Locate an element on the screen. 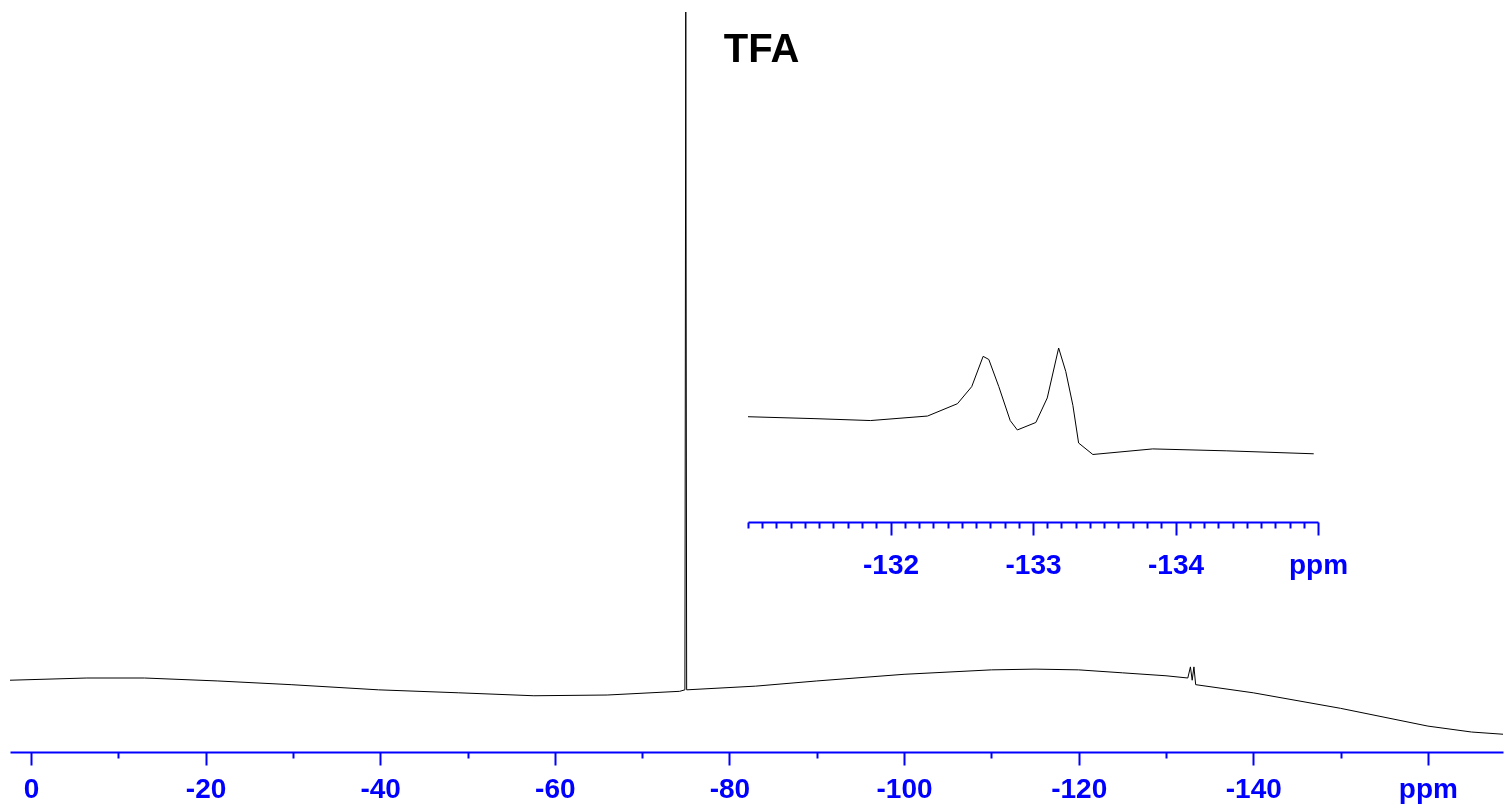 This screenshot has width=1506, height=809. x-tick-label: -40 is located at coordinates (380, 788).